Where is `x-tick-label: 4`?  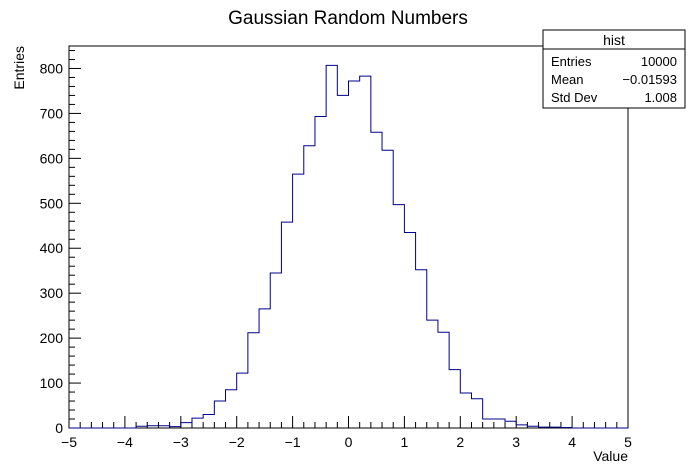 x-tick-label: 4 is located at coordinates (572, 442).